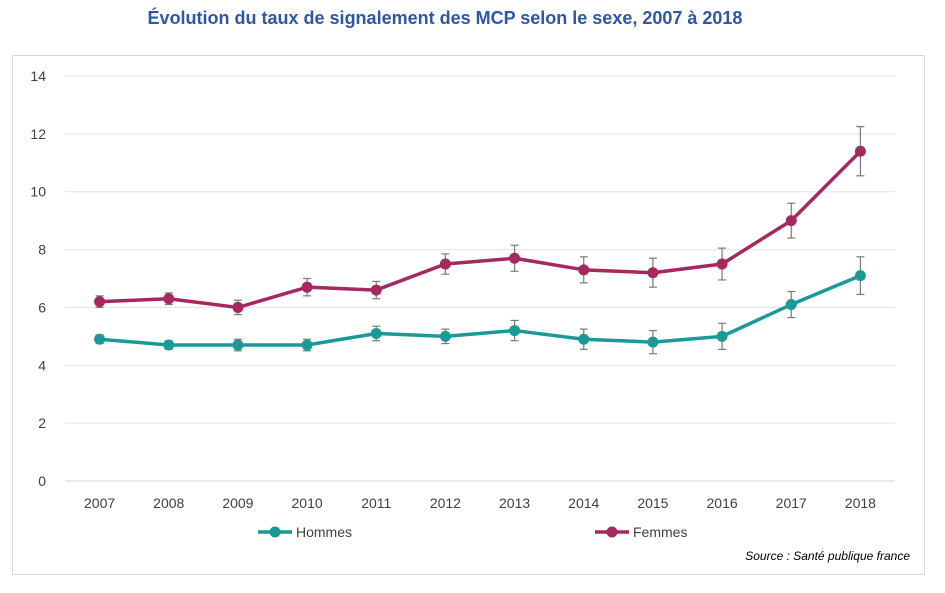 This screenshot has width=945, height=593. What do you see at coordinates (38, 192) in the screenshot?
I see `y-tick-label: 10` at bounding box center [38, 192].